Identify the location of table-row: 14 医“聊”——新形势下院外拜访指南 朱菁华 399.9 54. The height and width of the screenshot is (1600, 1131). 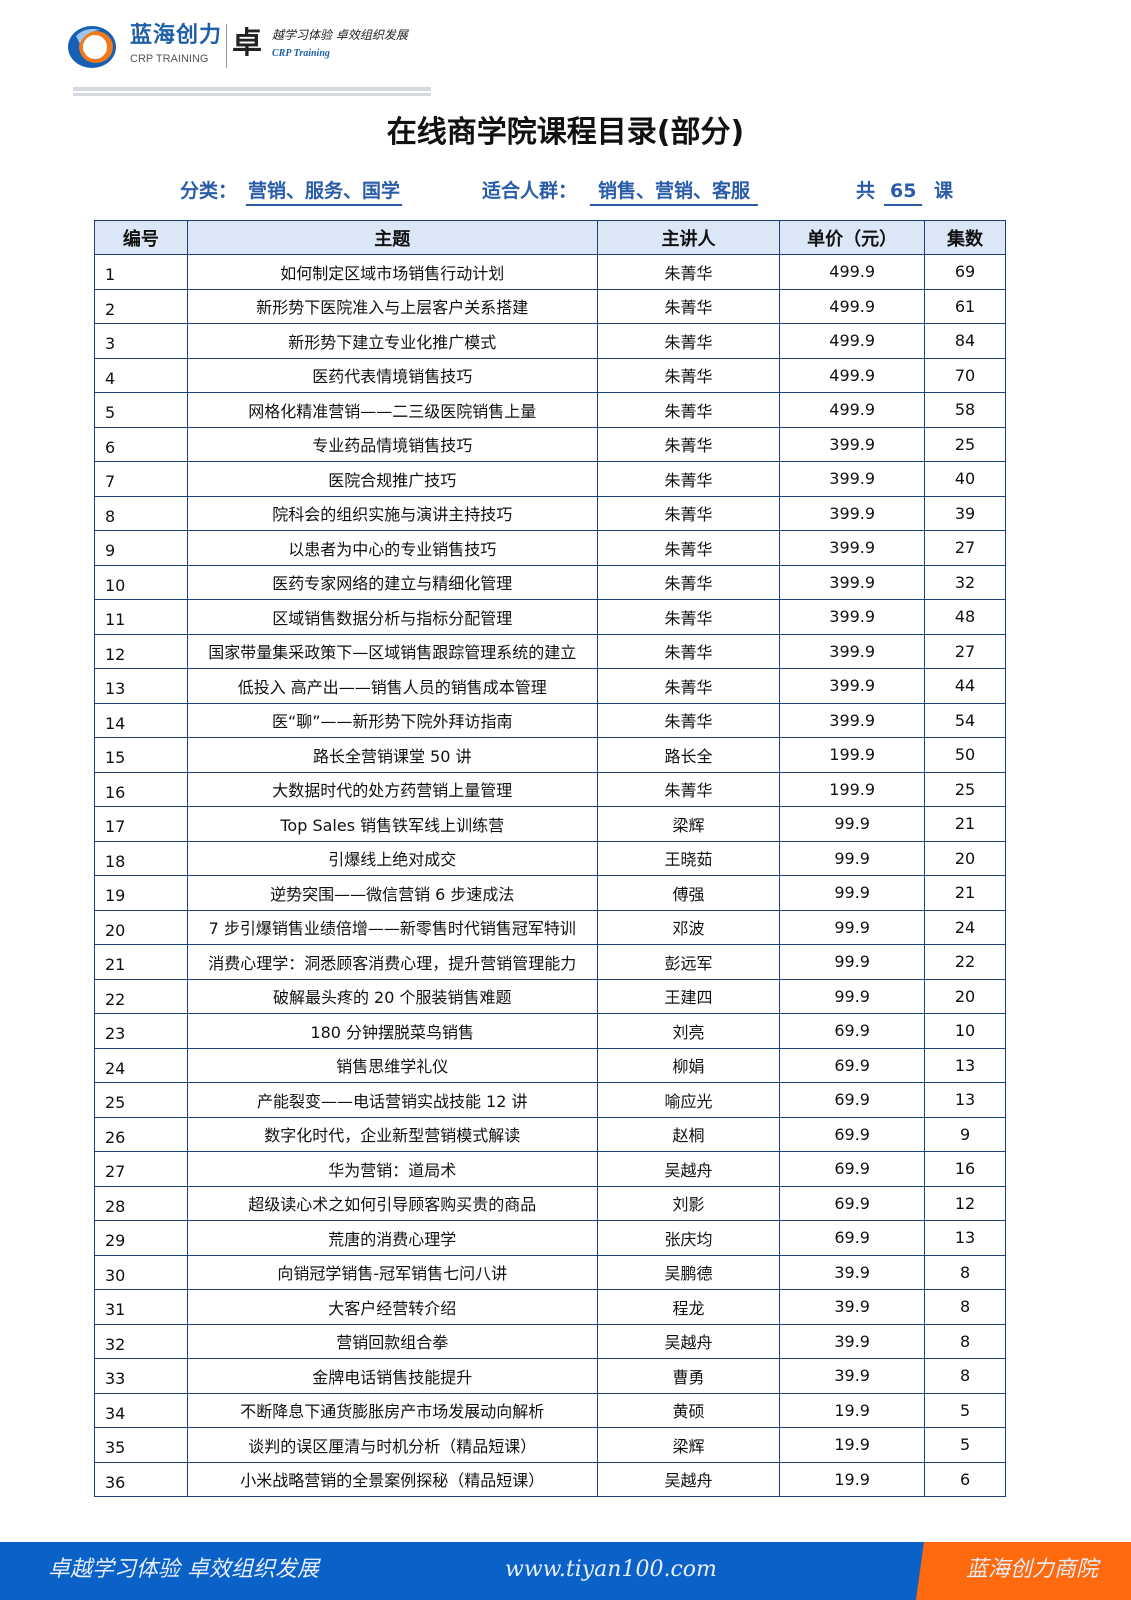
(550, 720).